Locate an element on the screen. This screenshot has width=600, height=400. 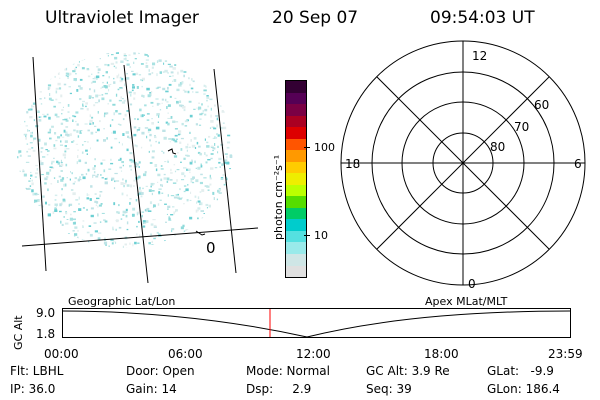
orbit-right-title: Apex MLat/MLT is located at coordinates (466, 301).